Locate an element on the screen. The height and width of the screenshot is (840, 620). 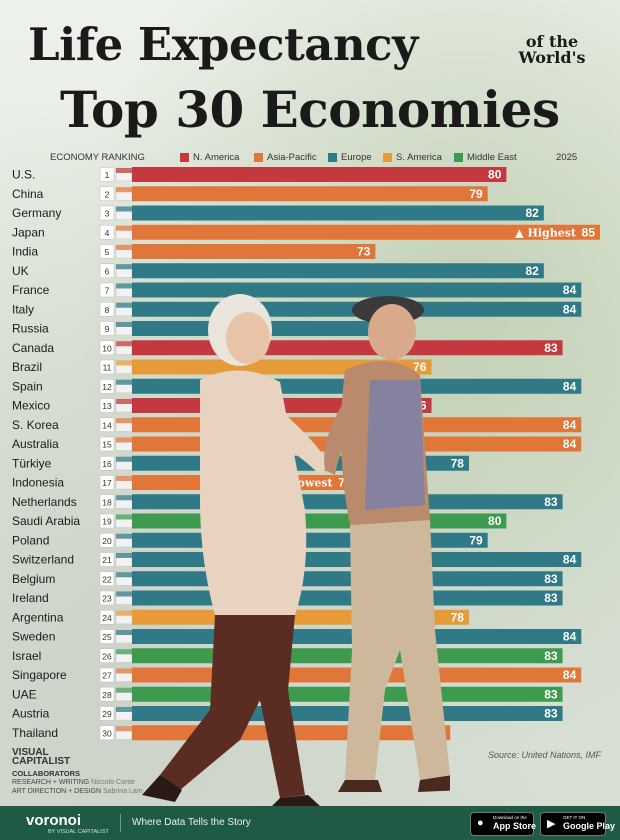
footer-tagline: Where Data Tells the Story is located at coordinates (191, 822).